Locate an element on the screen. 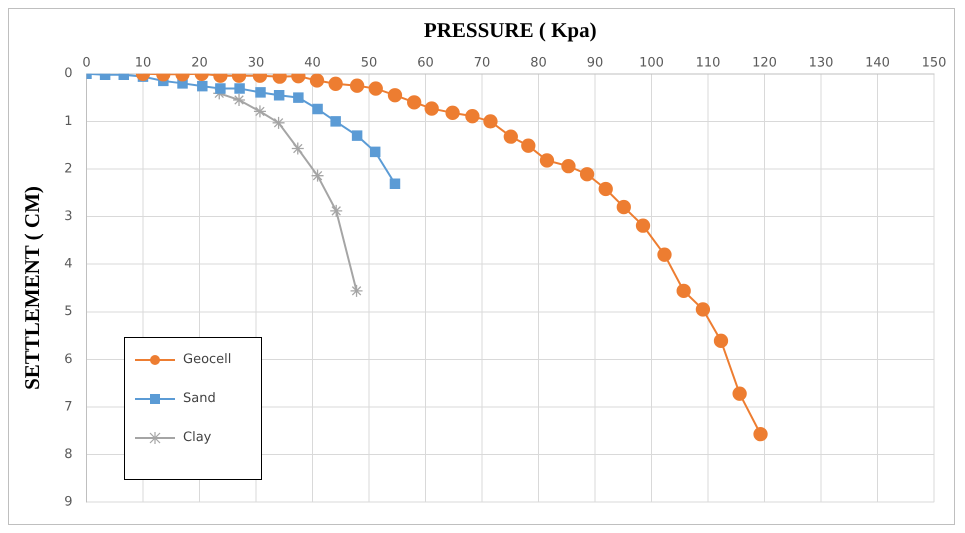  y-axis-title: SETTLEMENT ( CM) is located at coordinates (32, 288).